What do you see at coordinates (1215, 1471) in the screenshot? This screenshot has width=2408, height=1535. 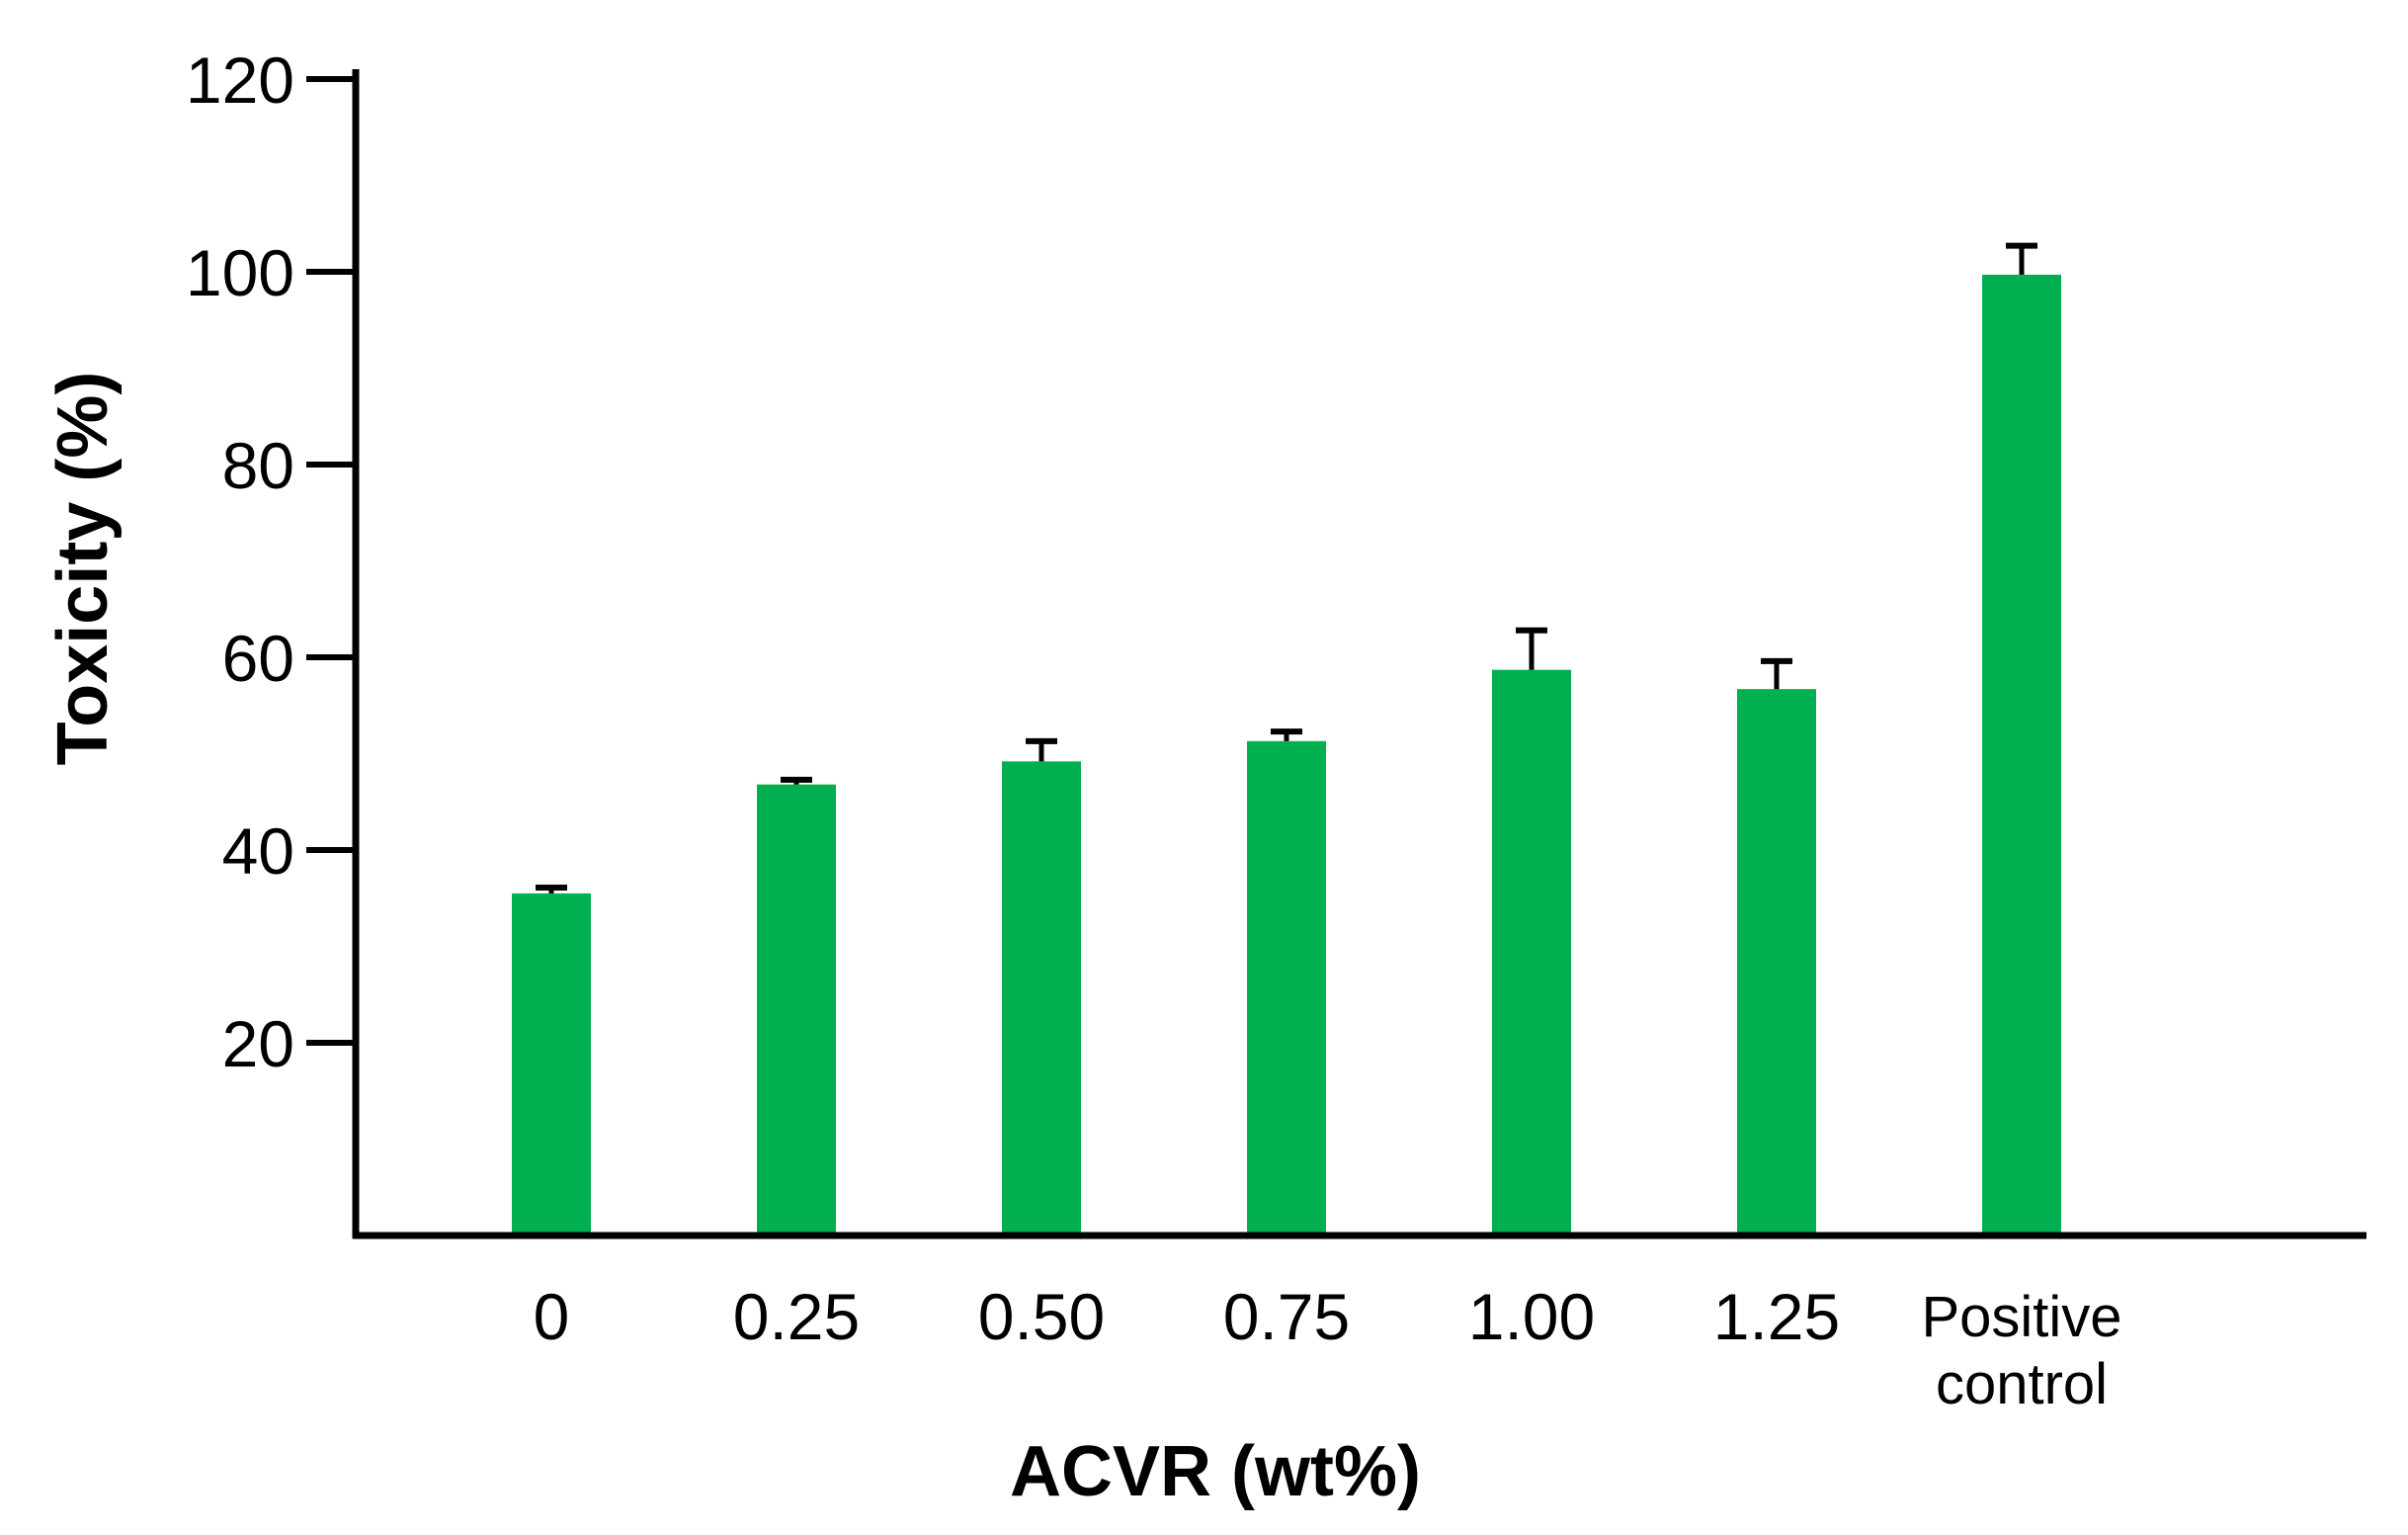 I see `x-axis-title: ACVR (wt%)` at bounding box center [1215, 1471].